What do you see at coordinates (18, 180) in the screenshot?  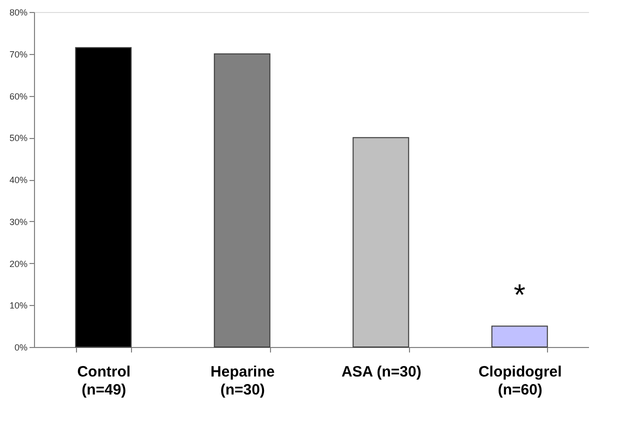 I see `y-tick-label: 40%` at bounding box center [18, 180].